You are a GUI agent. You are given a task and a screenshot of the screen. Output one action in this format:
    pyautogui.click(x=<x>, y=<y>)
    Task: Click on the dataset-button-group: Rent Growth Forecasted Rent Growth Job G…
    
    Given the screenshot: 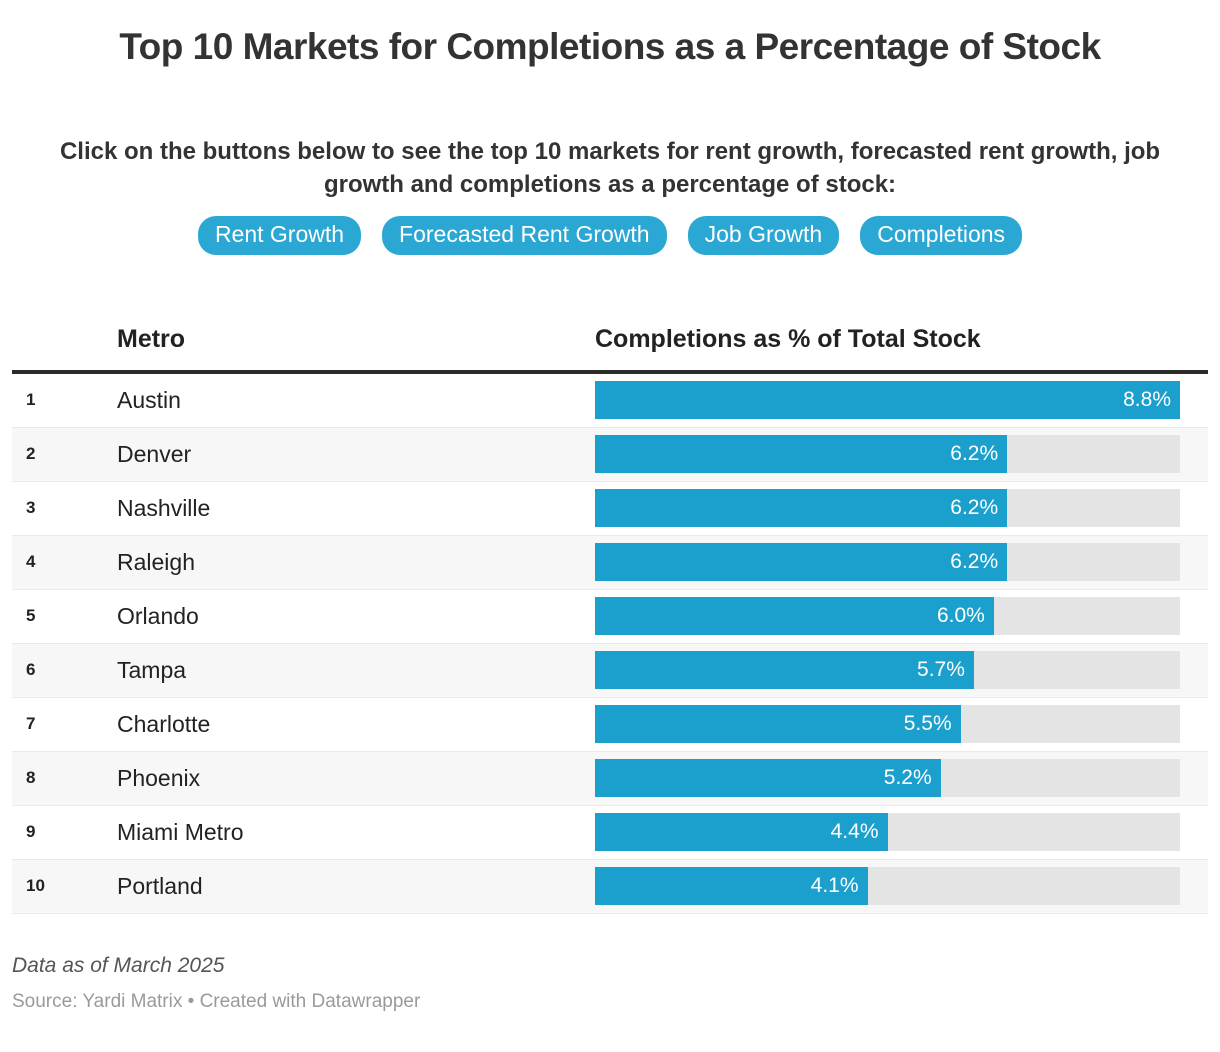 What is the action you would take?
    pyautogui.click(x=610, y=235)
    